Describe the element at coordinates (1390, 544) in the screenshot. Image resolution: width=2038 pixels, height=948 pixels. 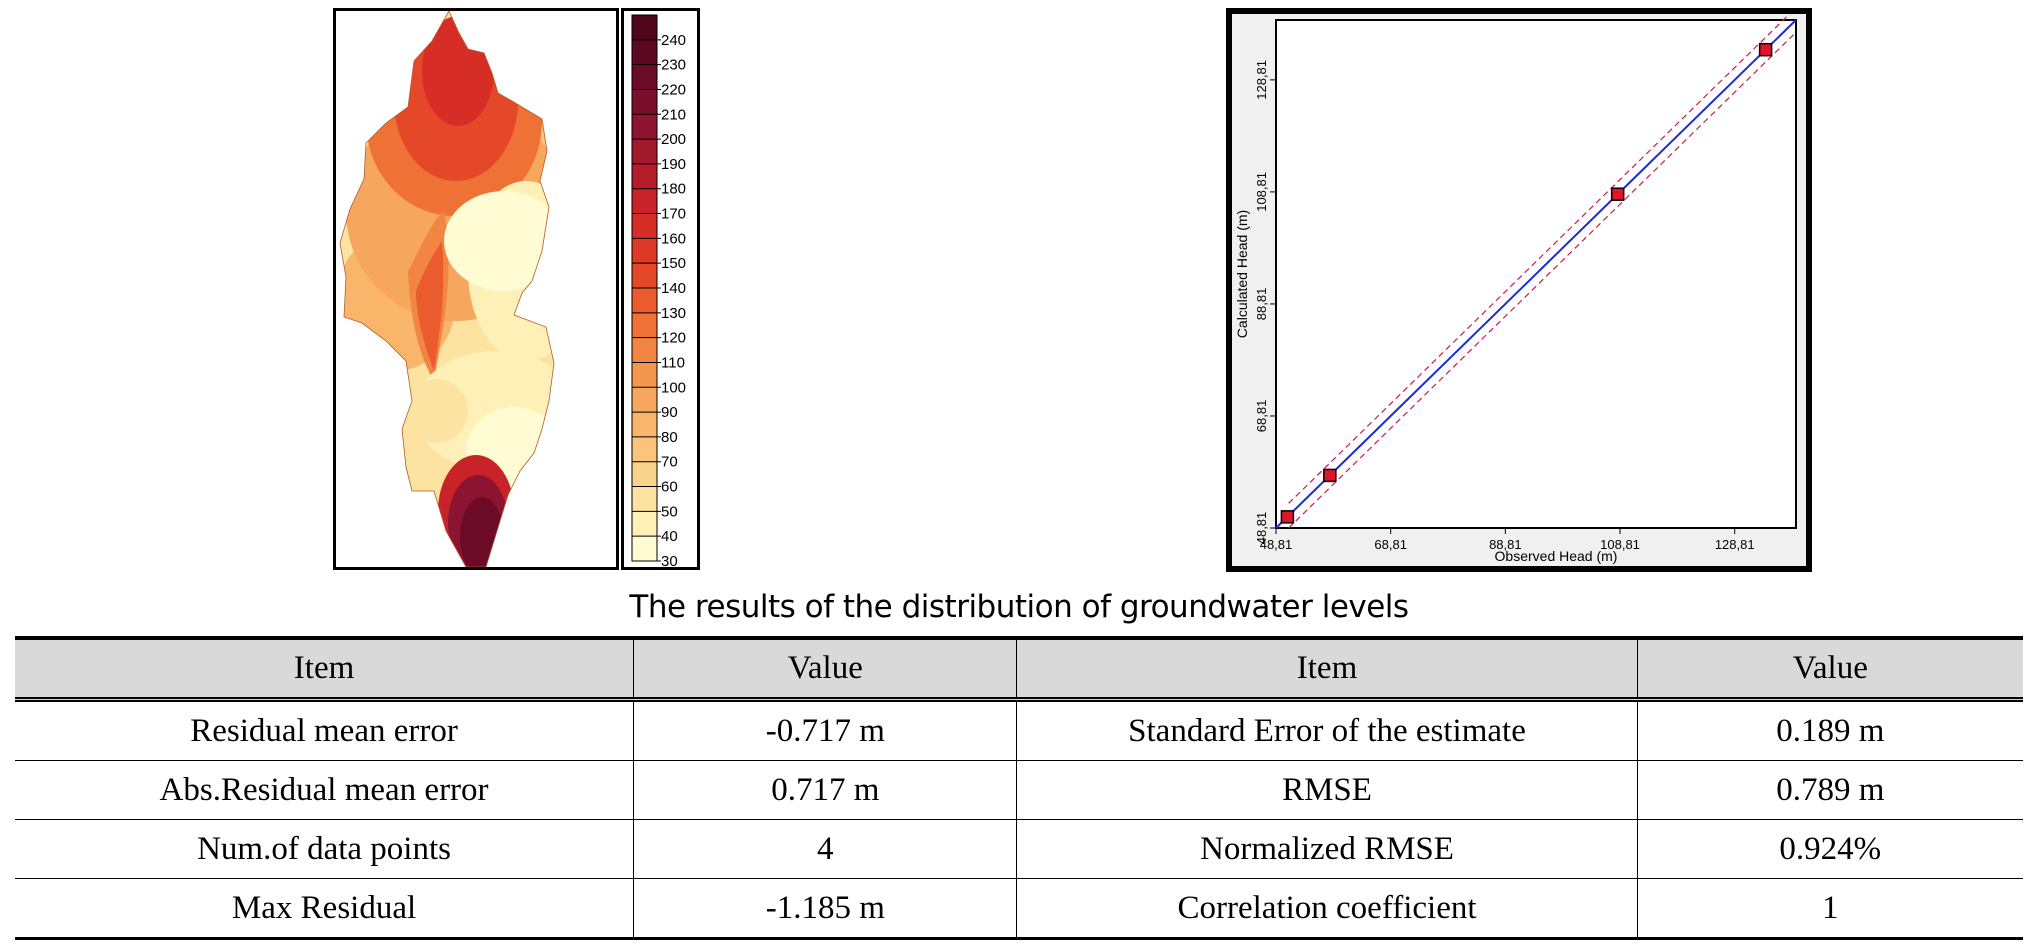
I see `x-tick-label: 68,81` at that location.